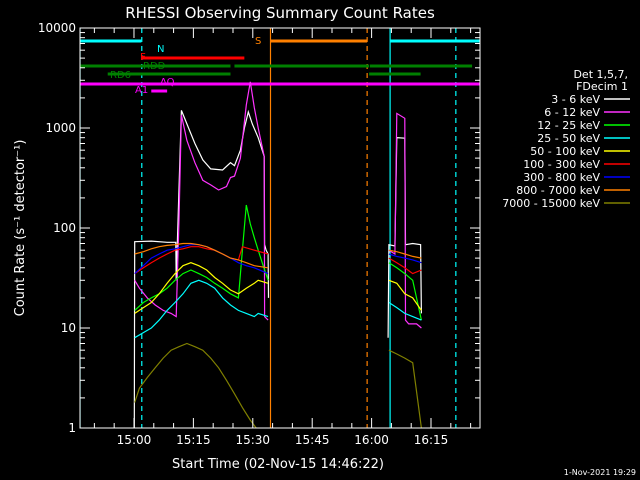 Image resolution: width=640 pixels, height=480 pixels. I want to click on legend-label-3: 25 - 50 keV, so click(568, 138).